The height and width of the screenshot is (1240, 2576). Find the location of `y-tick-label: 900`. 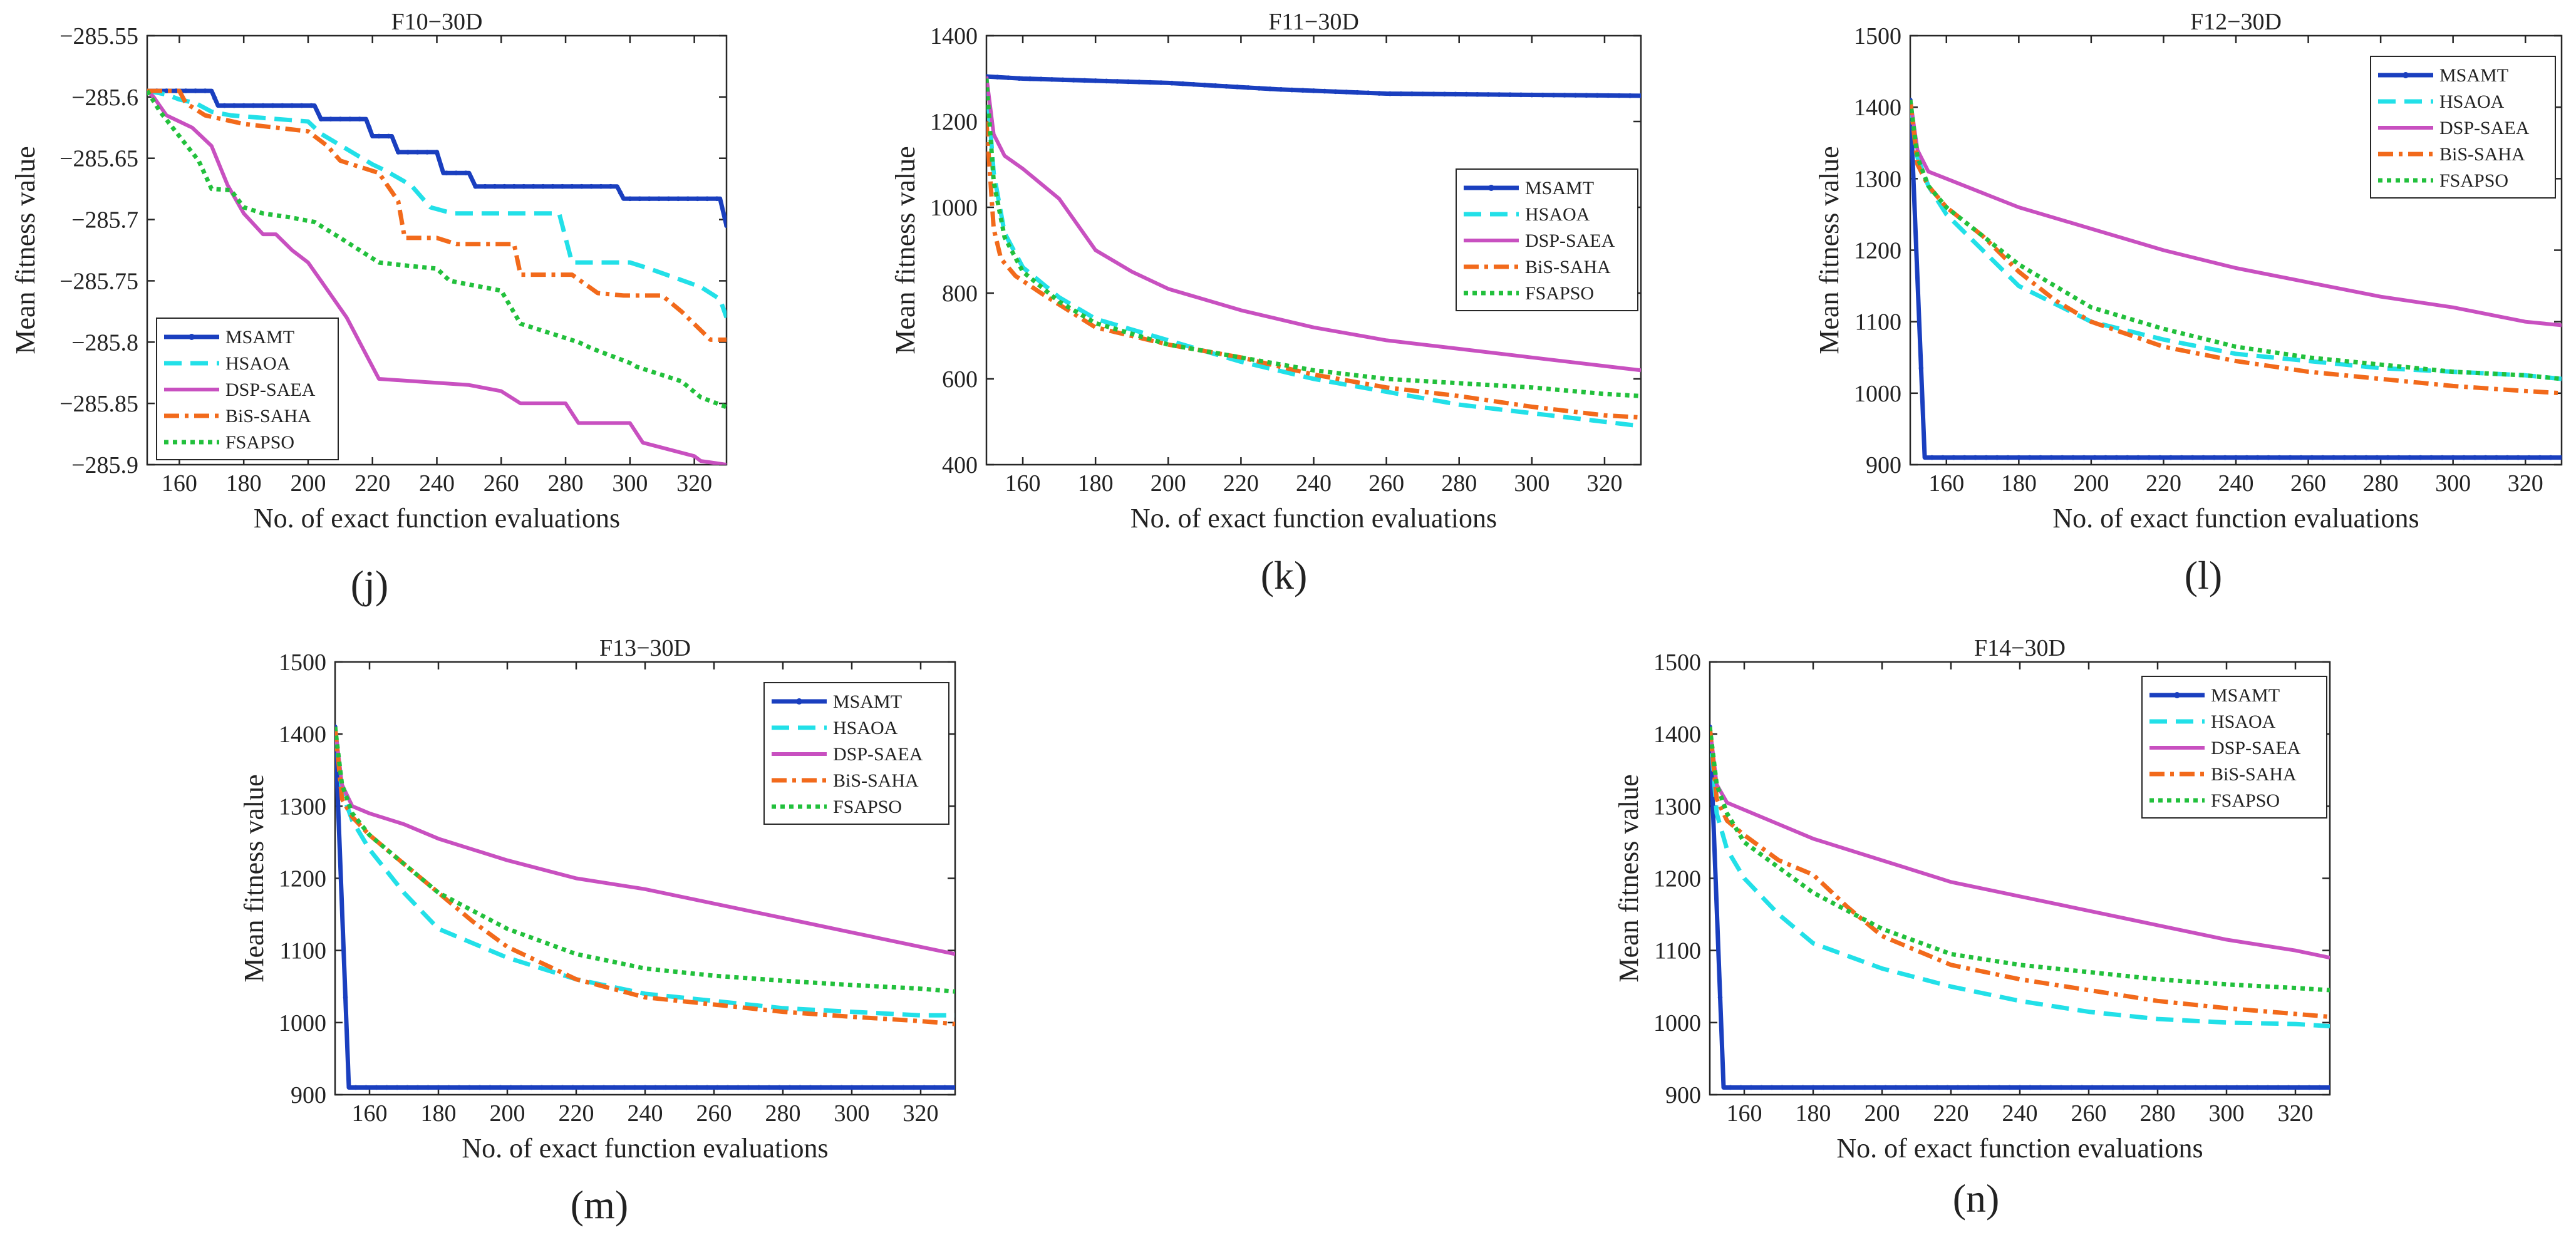

y-tick-label: 900 is located at coordinates (308, 1095).